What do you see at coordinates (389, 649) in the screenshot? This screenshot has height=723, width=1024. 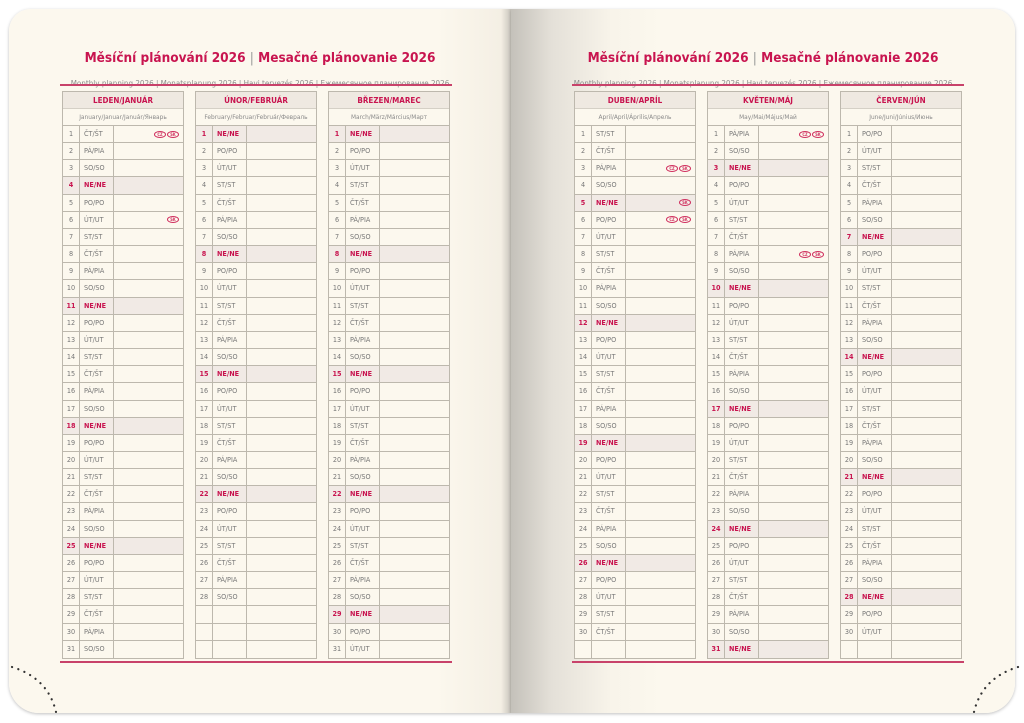 I see `day-row: 31 ÚT/UT` at bounding box center [389, 649].